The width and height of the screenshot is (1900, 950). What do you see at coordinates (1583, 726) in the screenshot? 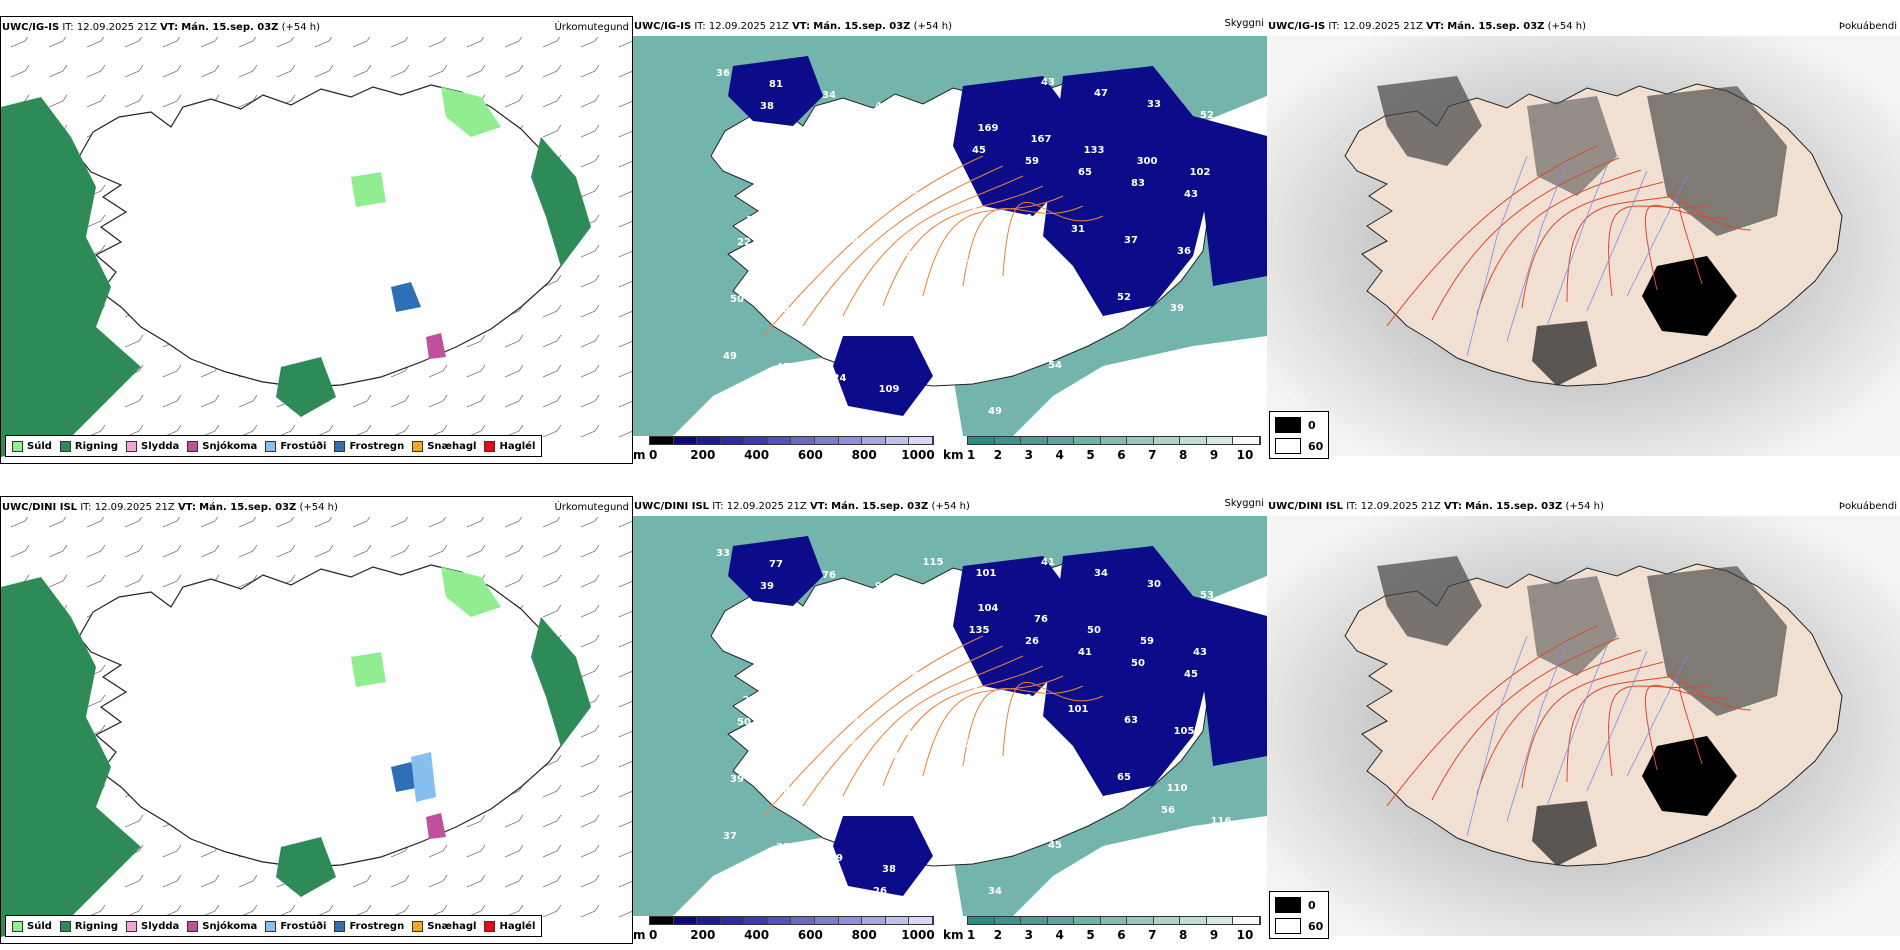
I see `fog-indicator-map` at bounding box center [1583, 726].